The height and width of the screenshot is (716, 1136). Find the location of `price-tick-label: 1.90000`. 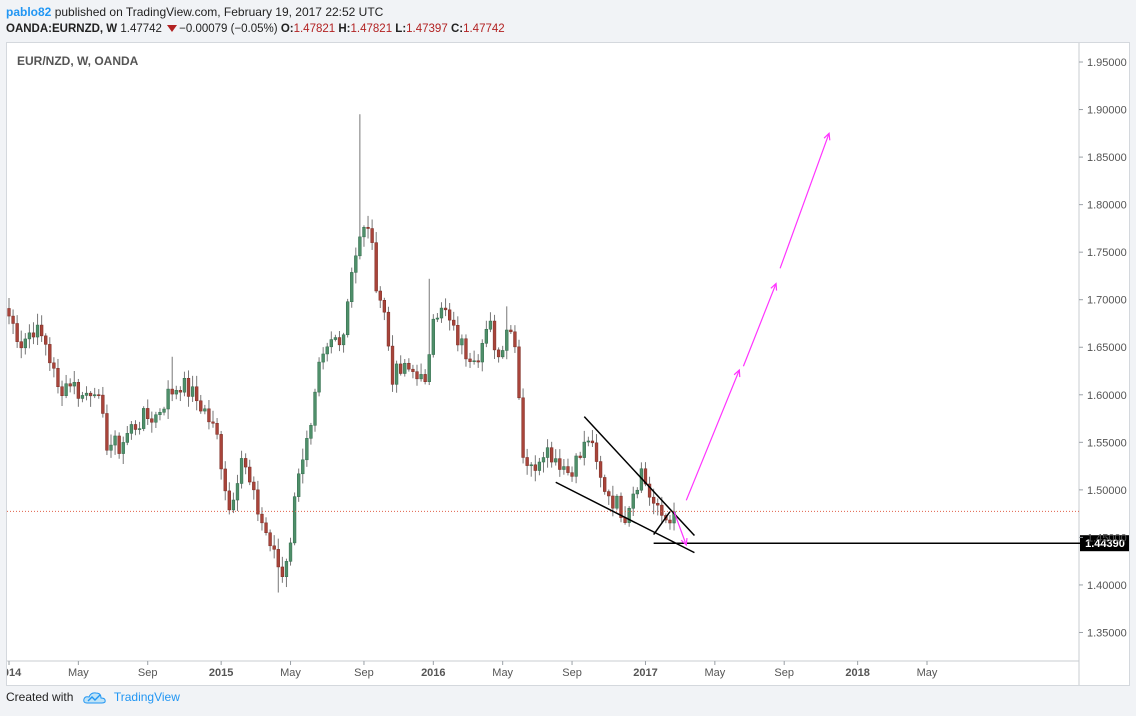

price-tick-label: 1.90000 is located at coordinates (1107, 111).